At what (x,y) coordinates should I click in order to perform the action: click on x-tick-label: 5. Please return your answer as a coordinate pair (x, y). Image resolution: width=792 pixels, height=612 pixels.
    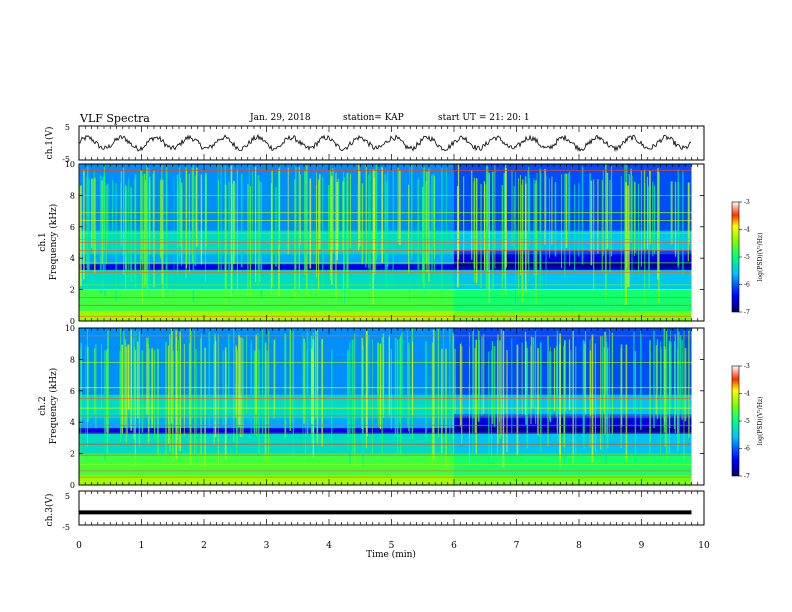
    Looking at the image, I should click on (392, 546).